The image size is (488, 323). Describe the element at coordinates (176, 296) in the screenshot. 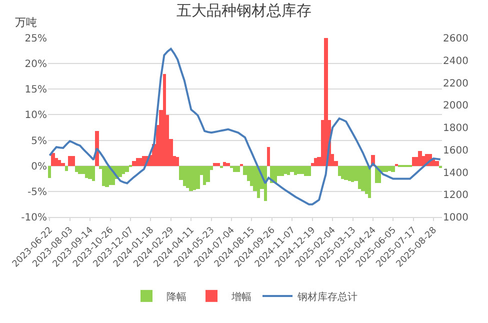

I see `legend-label: 降幅` at that location.